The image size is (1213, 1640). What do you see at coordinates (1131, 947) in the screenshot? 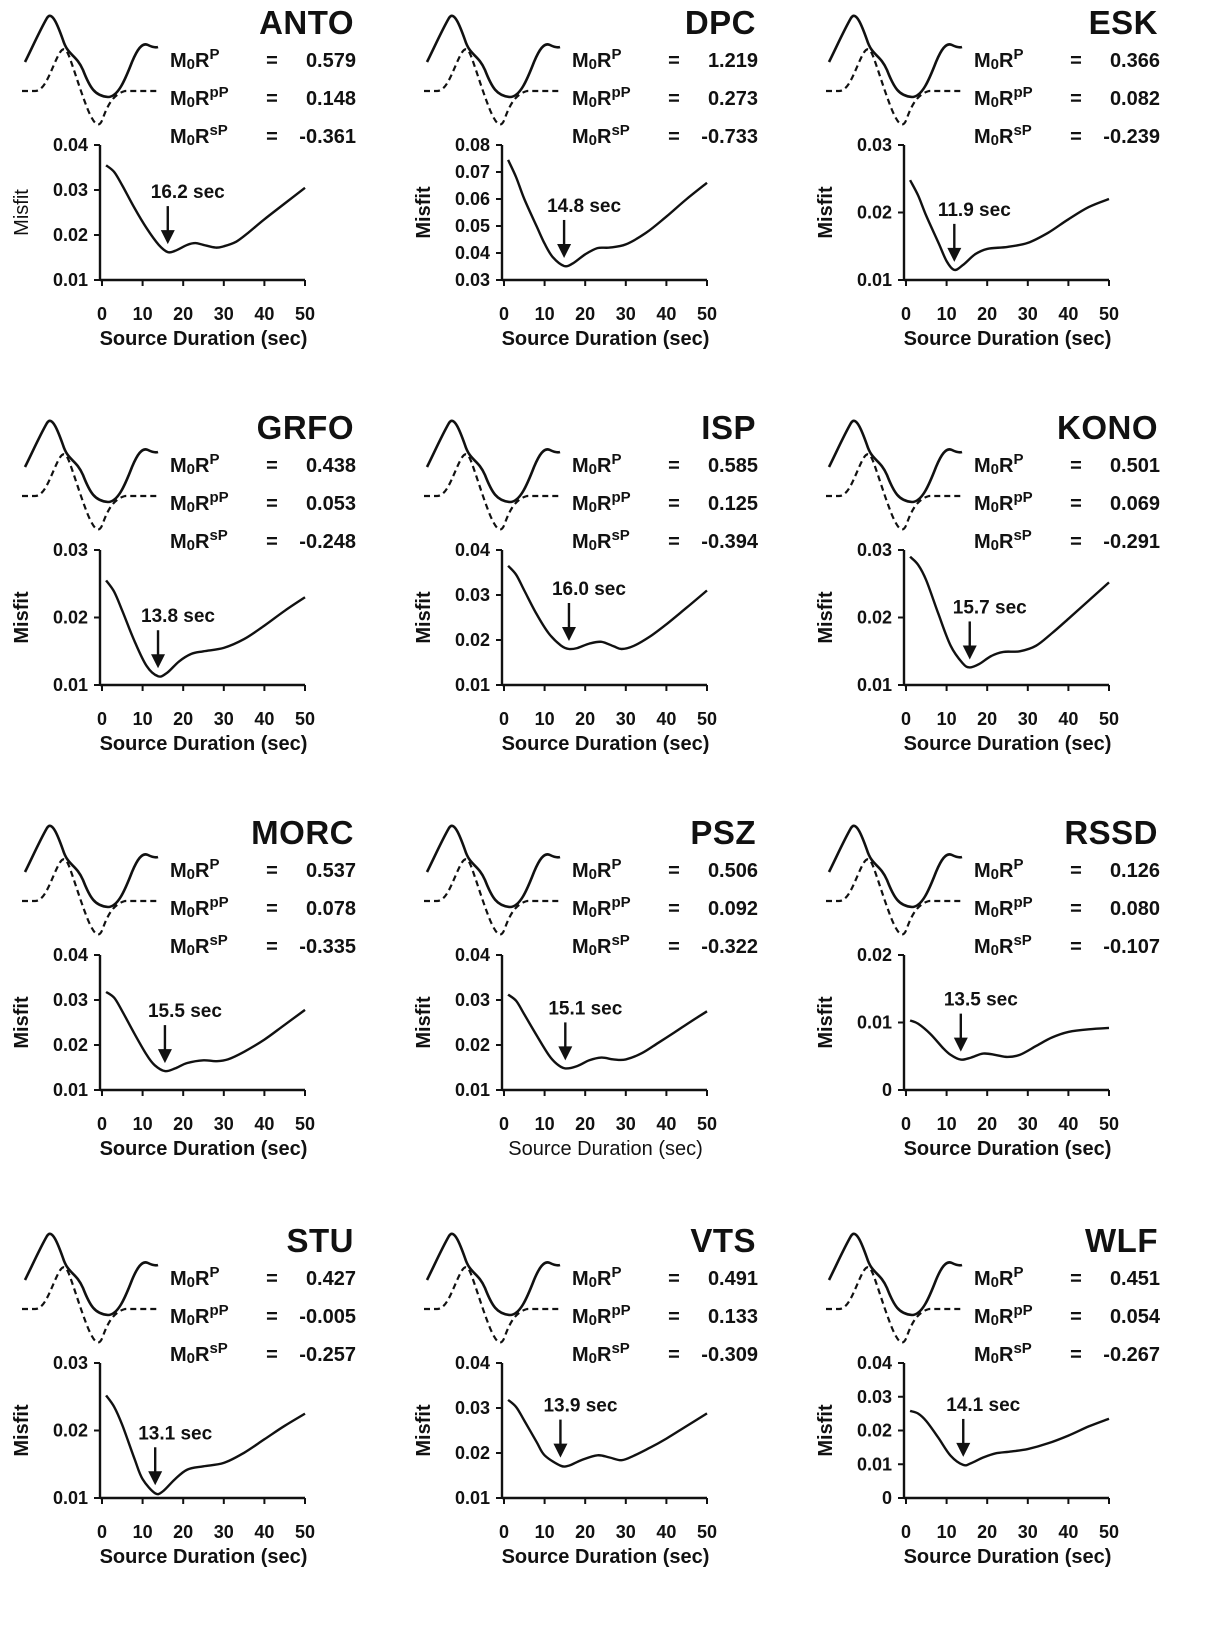
I see `coef-value: -0.107` at bounding box center [1131, 947].